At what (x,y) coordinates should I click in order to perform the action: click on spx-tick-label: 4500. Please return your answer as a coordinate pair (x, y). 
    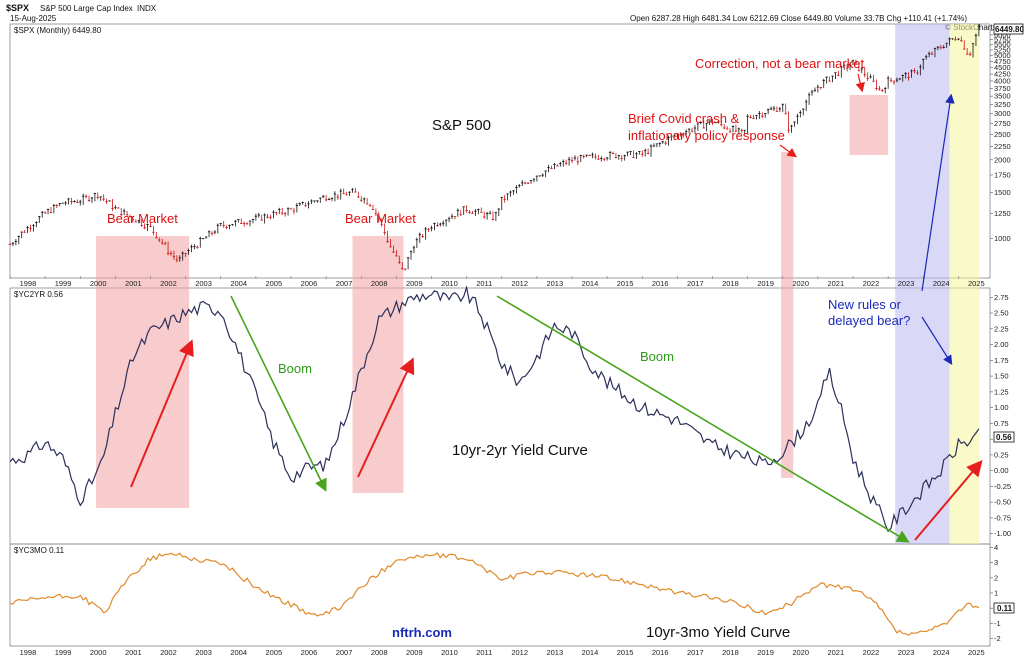
    Looking at the image, I should click on (1002, 67).